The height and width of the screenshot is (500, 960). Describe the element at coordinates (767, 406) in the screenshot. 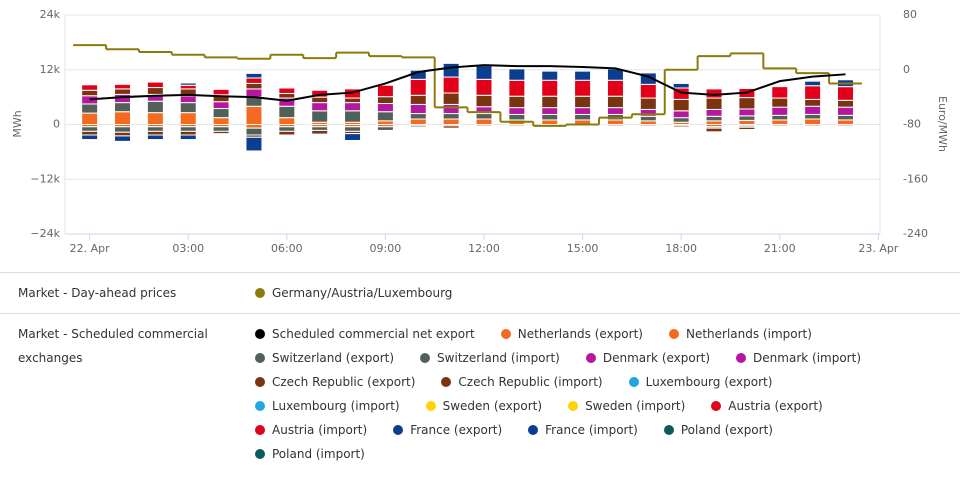

I see `legend-item: Austria (export)` at that location.